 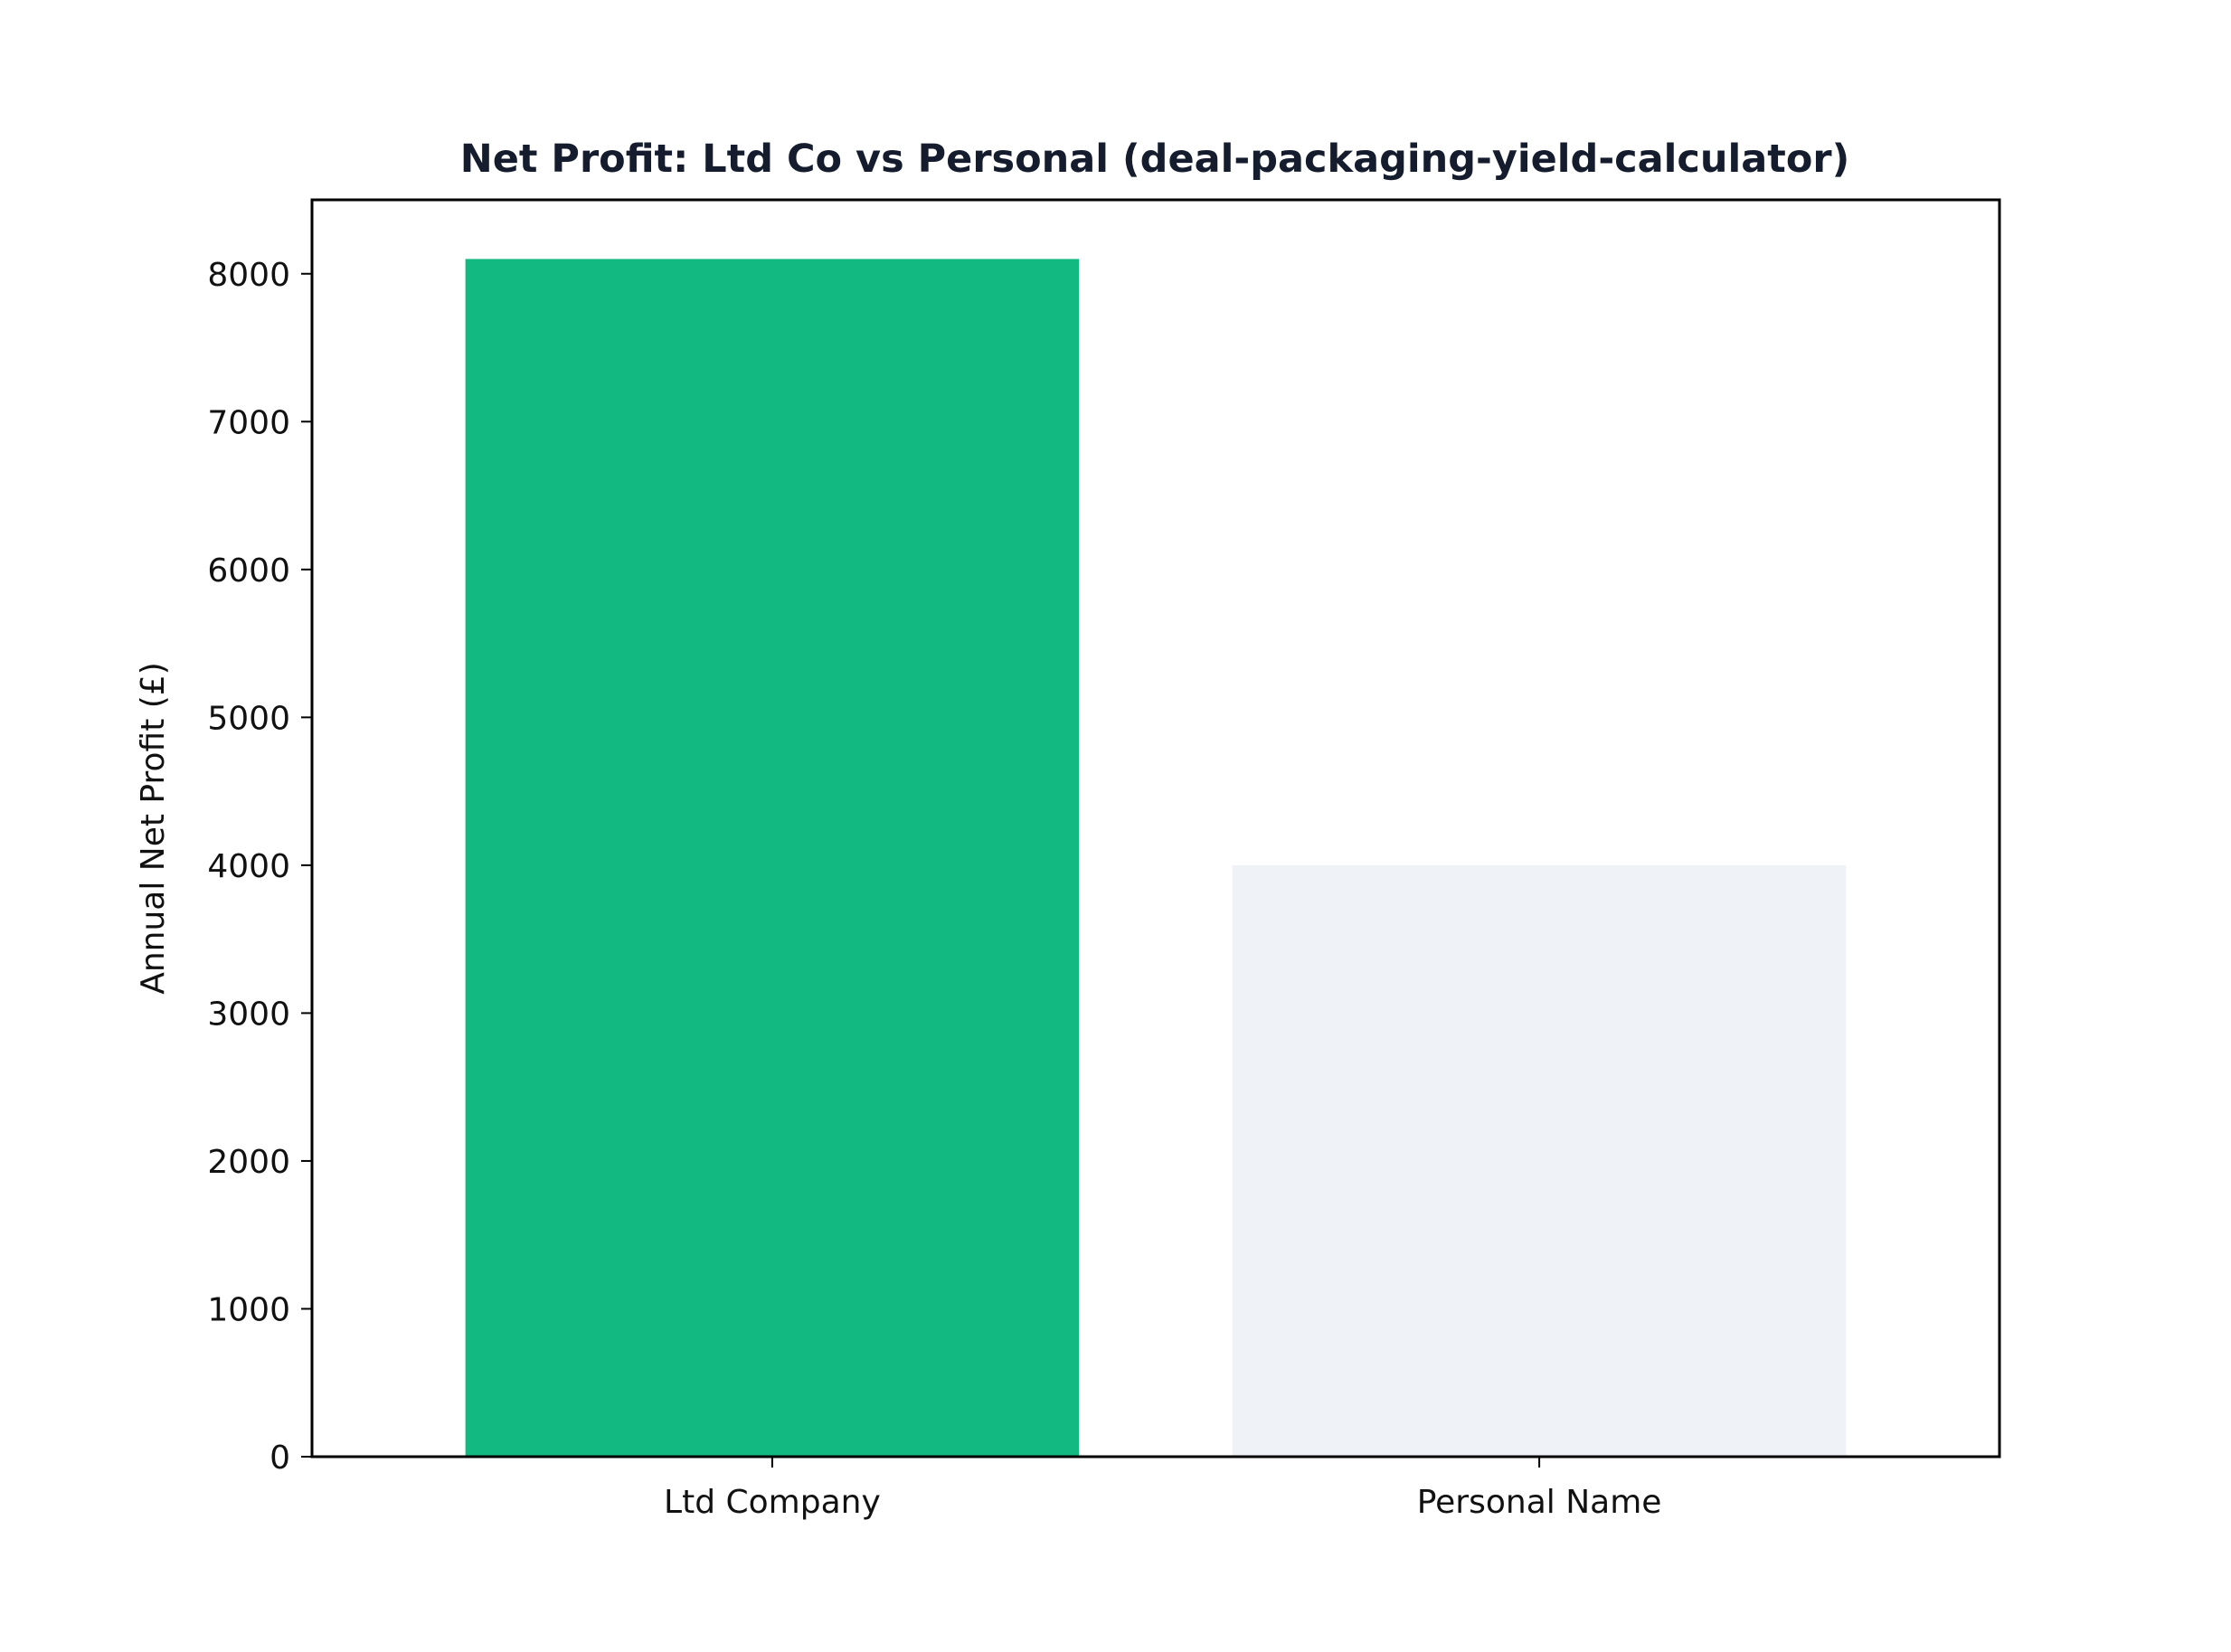 I want to click on y-tick-label: 1000, so click(x=248, y=1309).